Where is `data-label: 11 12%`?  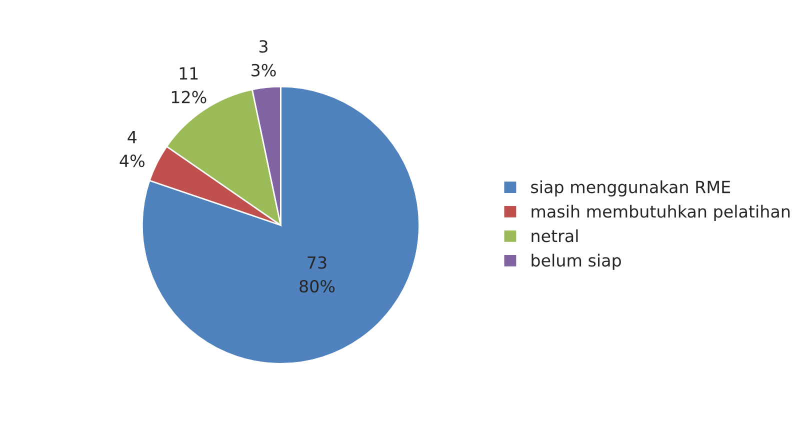
data-label: 11 12% is located at coordinates (189, 85).